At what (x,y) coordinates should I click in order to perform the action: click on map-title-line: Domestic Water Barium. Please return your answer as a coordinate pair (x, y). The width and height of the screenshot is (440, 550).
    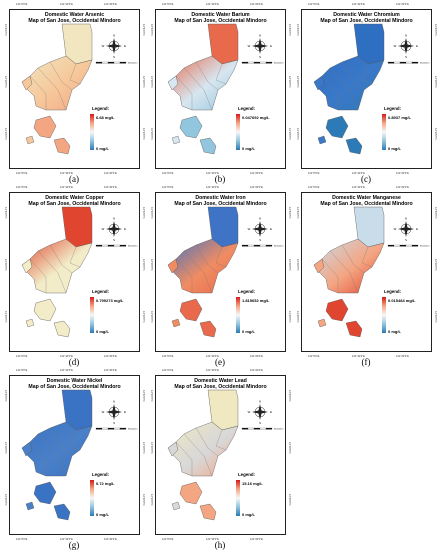
    Looking at the image, I should click on (220, 15).